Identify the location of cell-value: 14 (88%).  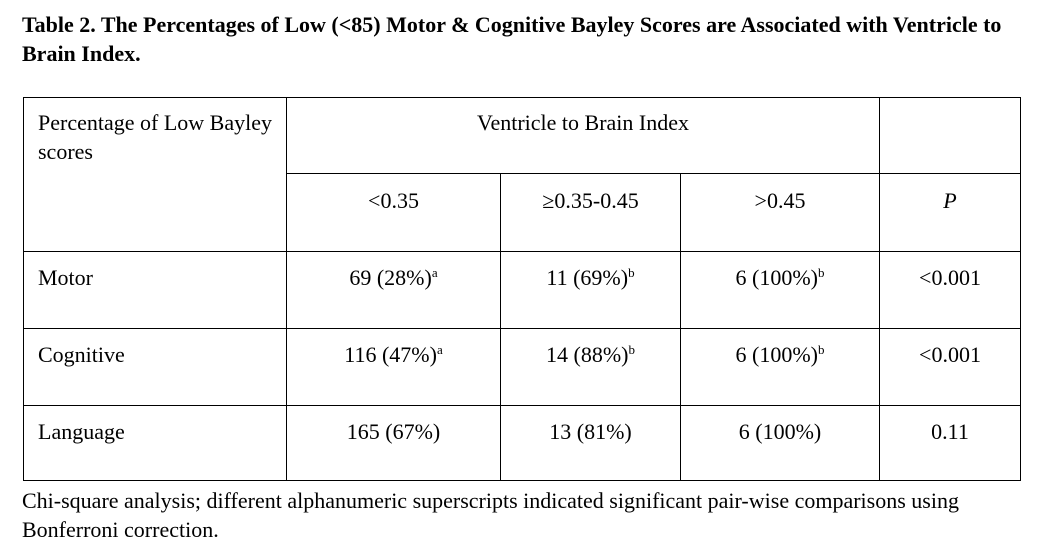
(587, 354).